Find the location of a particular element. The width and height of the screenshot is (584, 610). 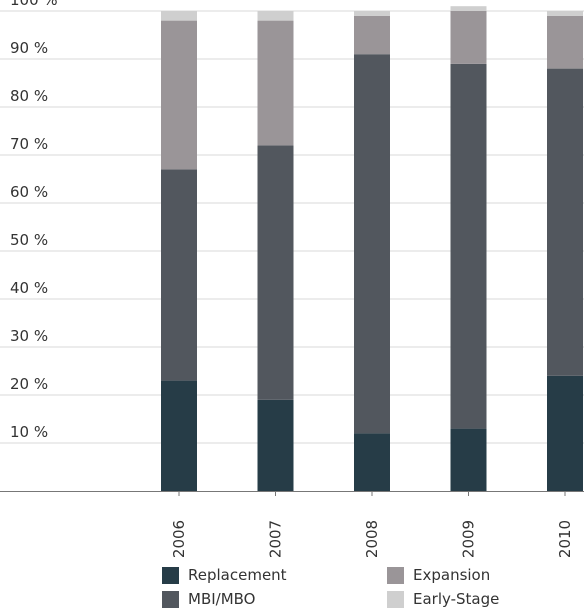

x-tick-label-2010: 2010 is located at coordinates (565, 539).